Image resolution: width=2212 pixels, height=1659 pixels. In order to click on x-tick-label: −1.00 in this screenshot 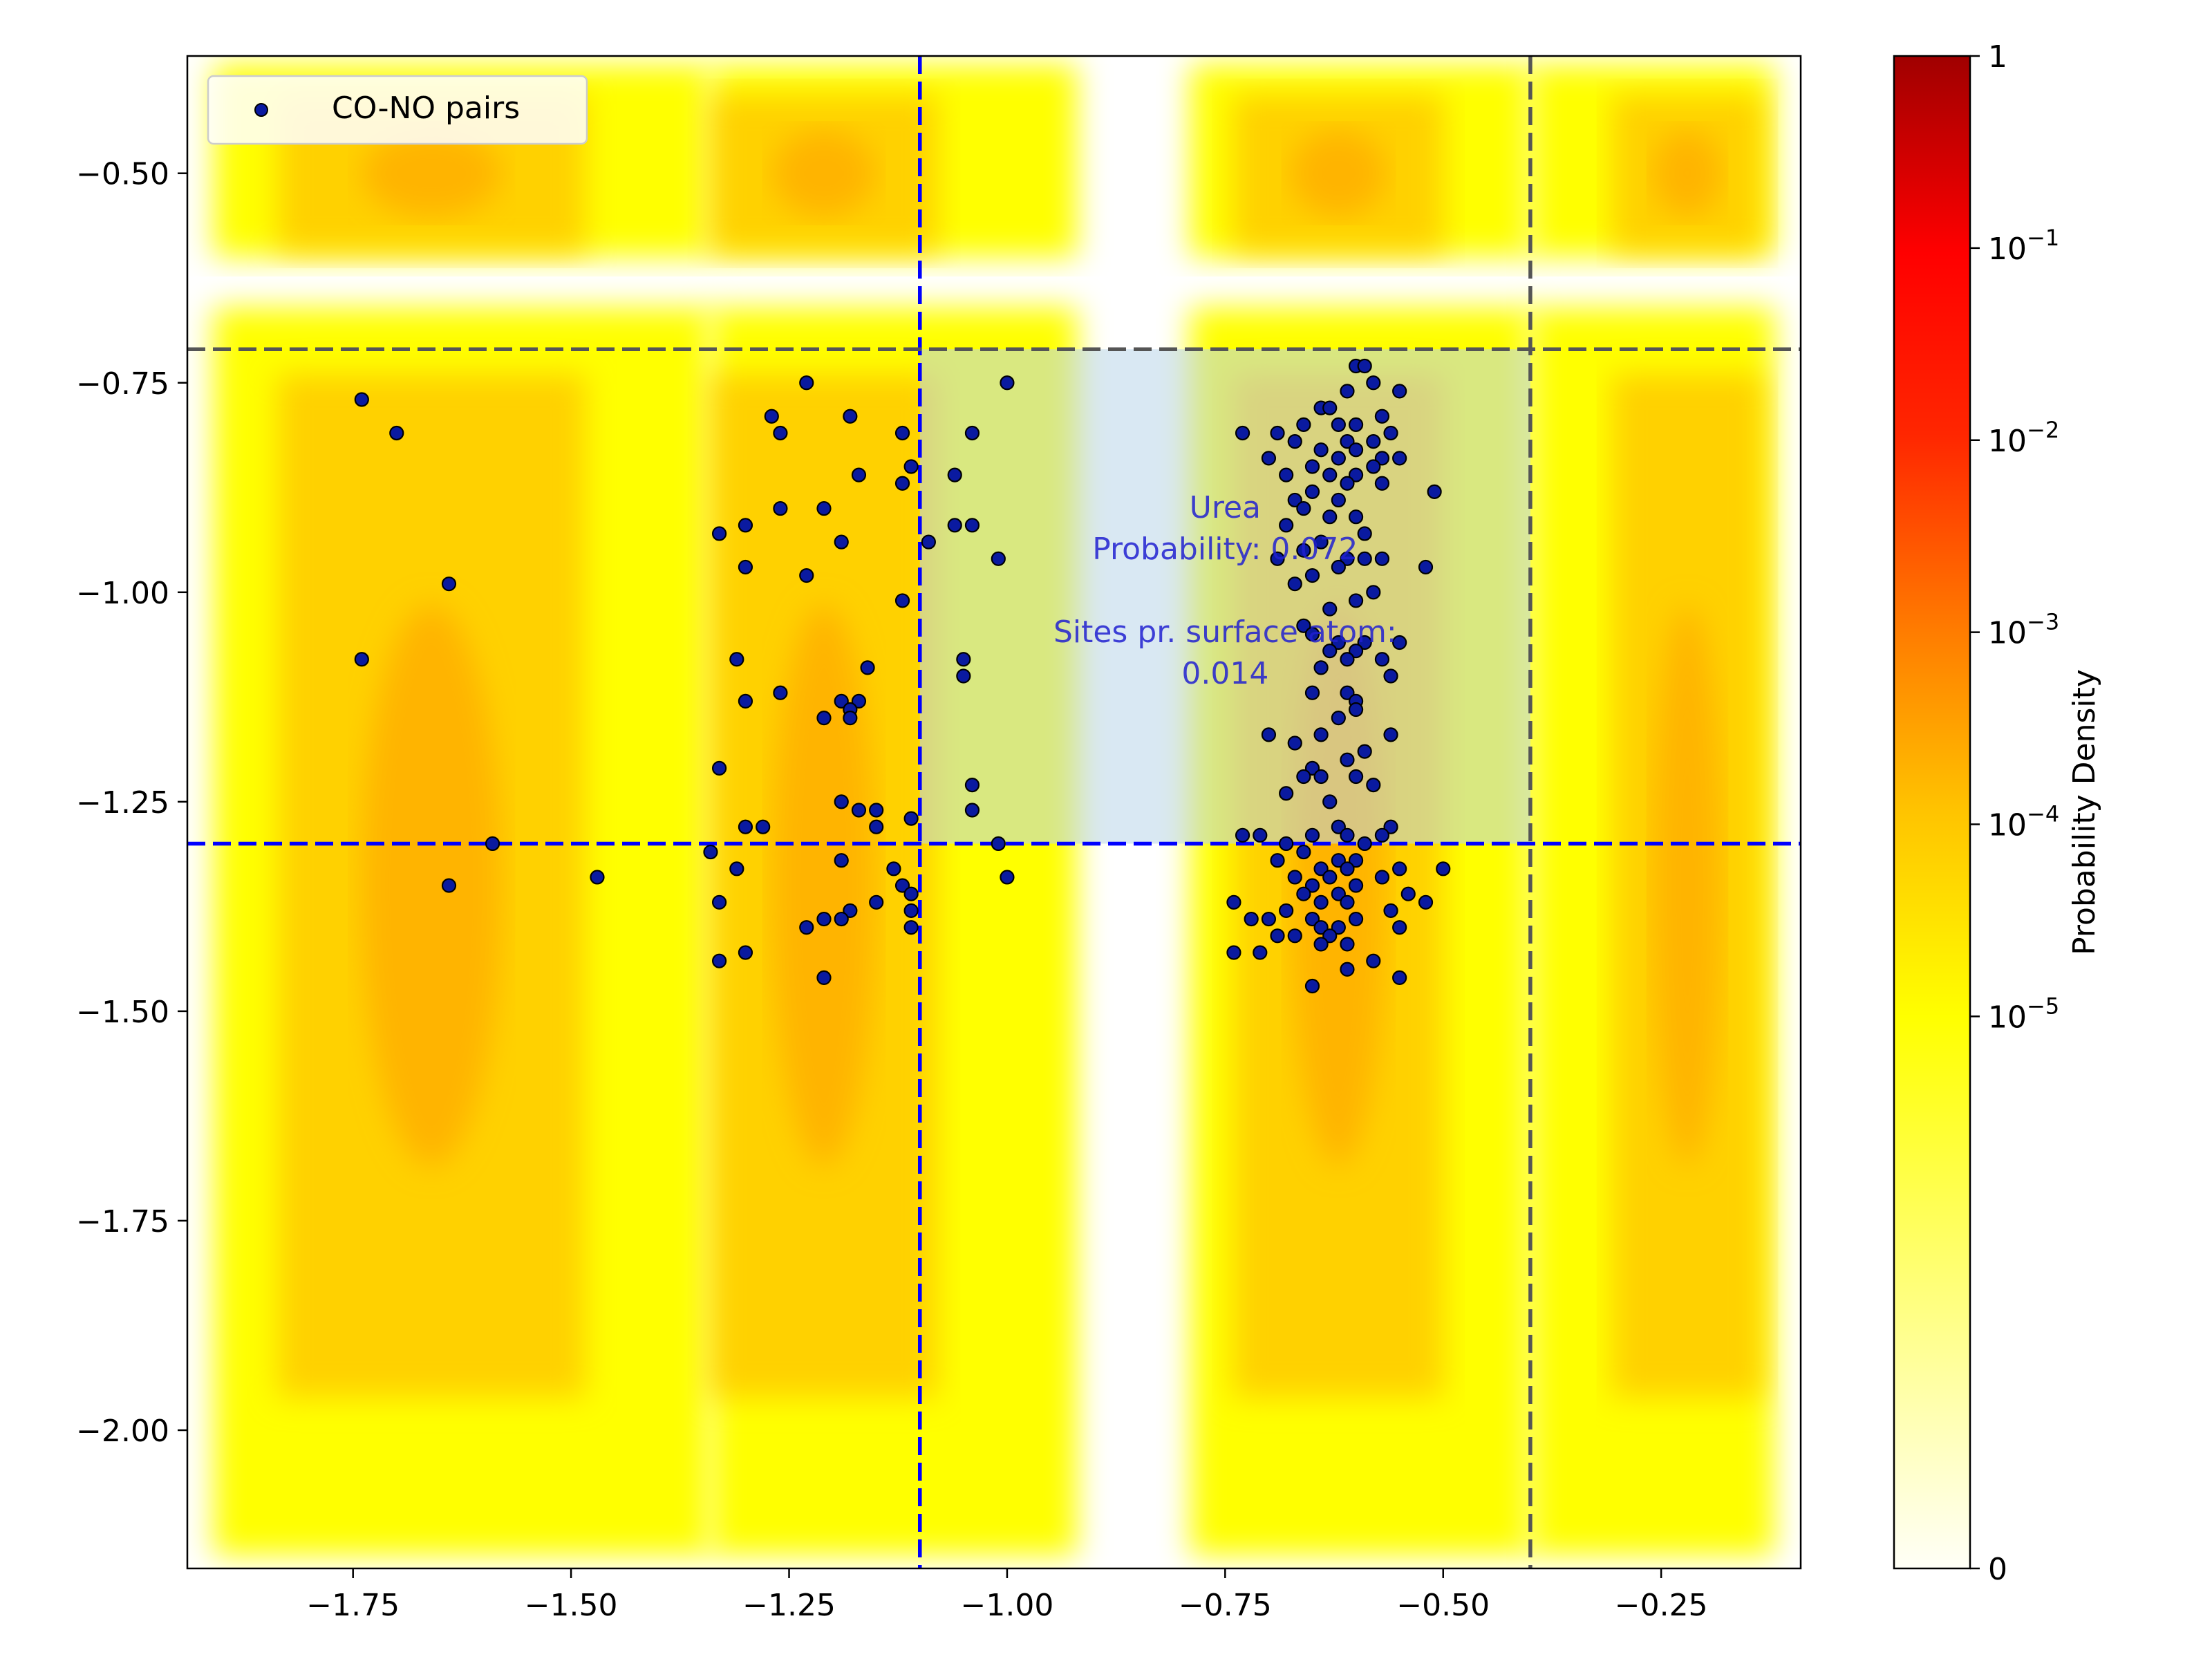, I will do `click(1007, 1605)`.